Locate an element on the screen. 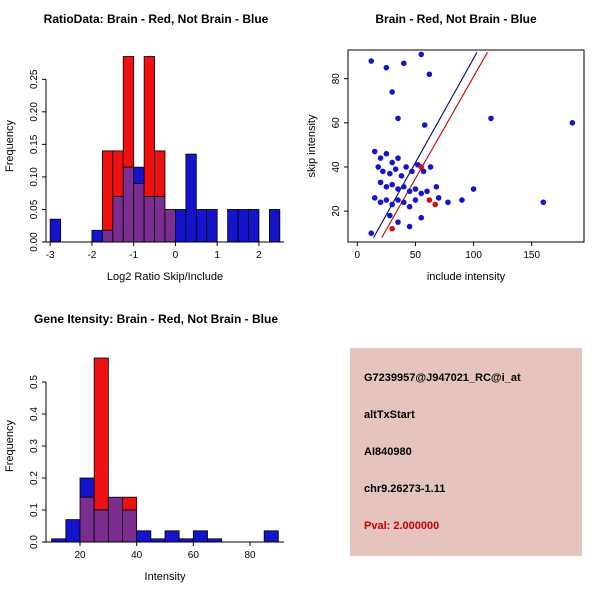  svg-text: 0.3 is located at coordinates (34, 446).